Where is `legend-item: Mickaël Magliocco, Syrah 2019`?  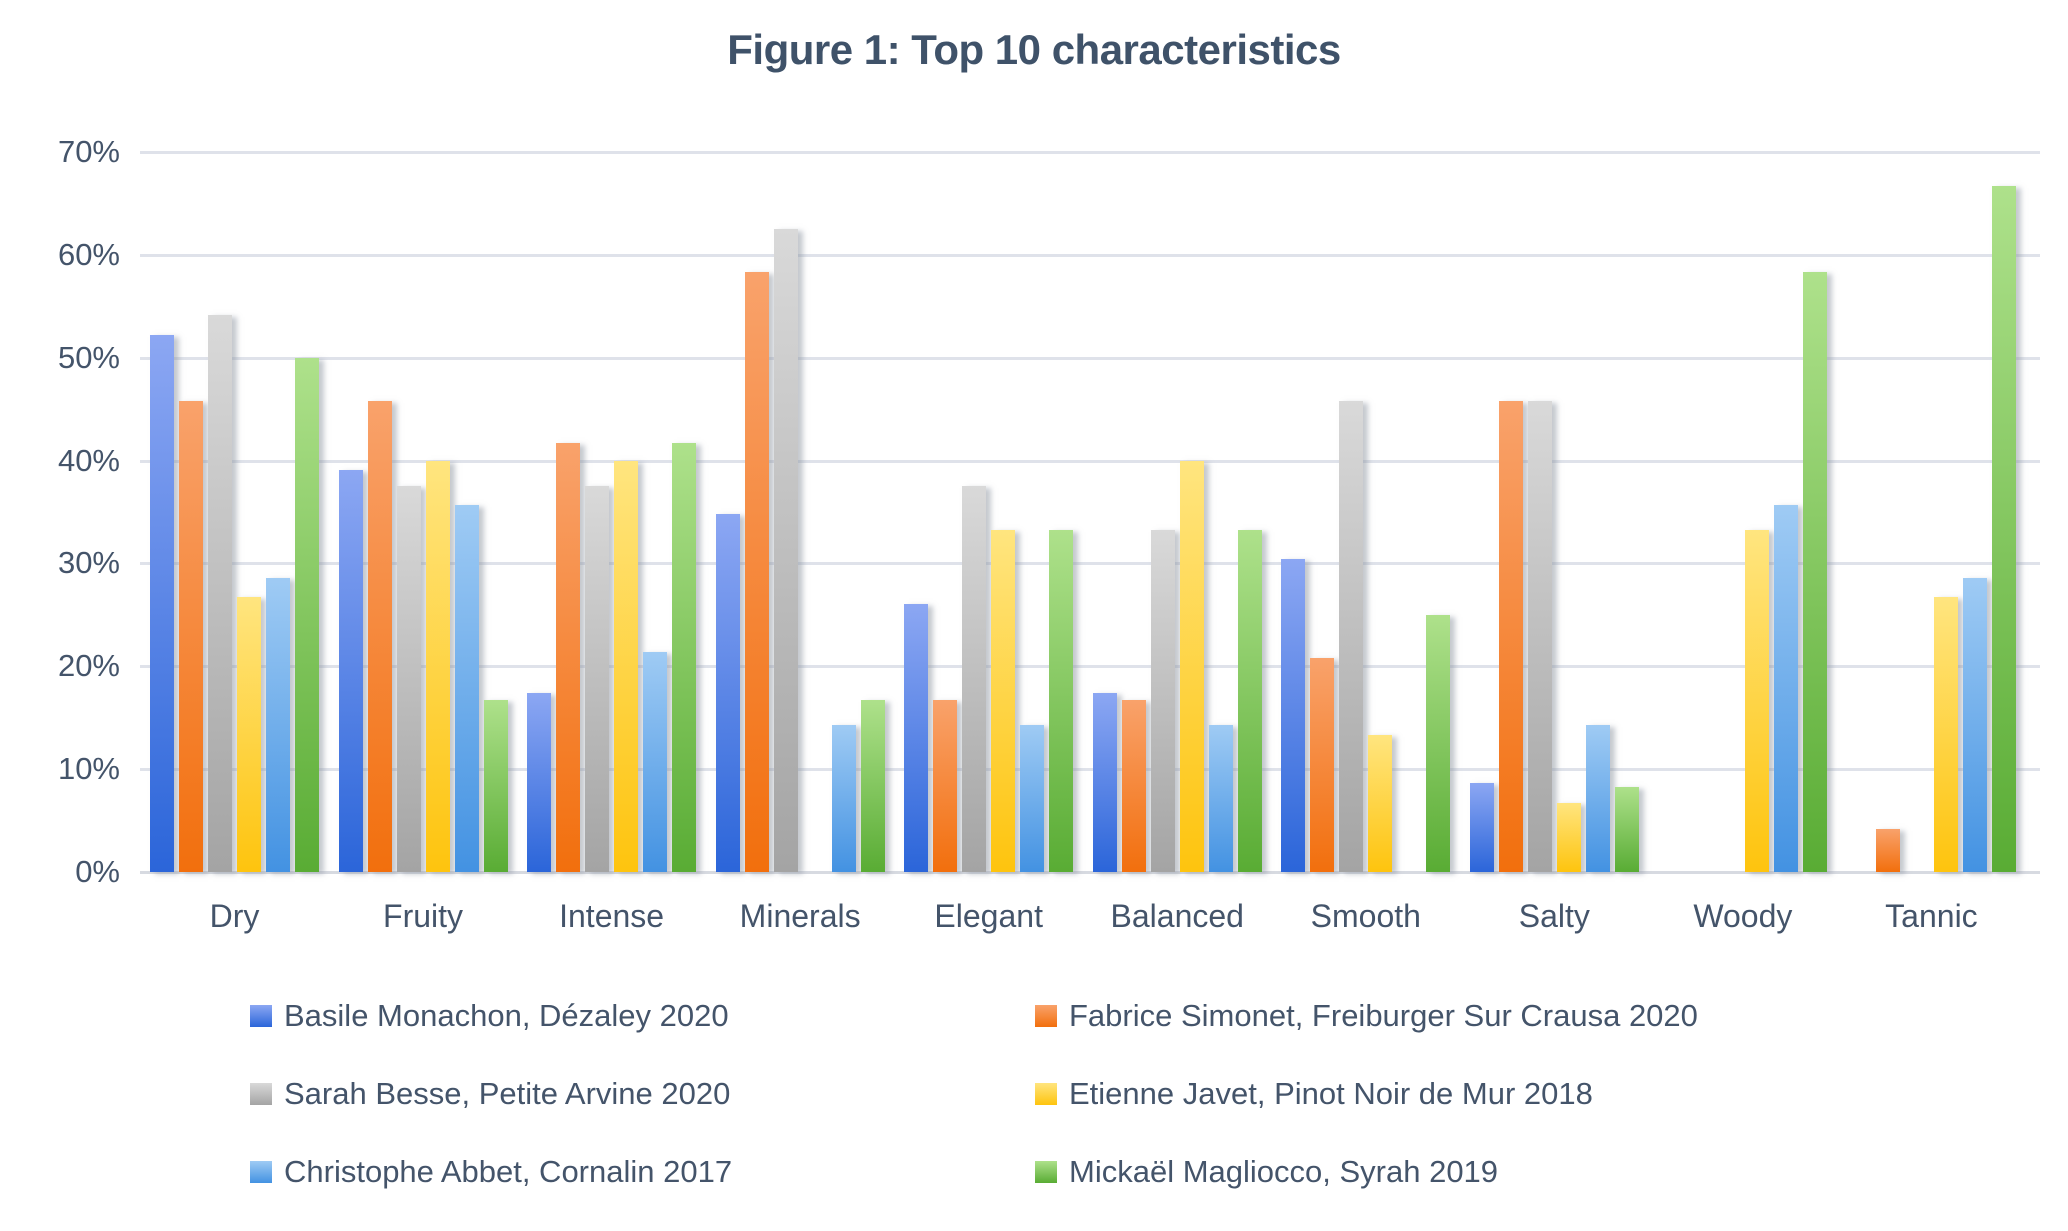
legend-item: Mickaël Magliocco, Syrah 2019 is located at coordinates (1366, 1172).